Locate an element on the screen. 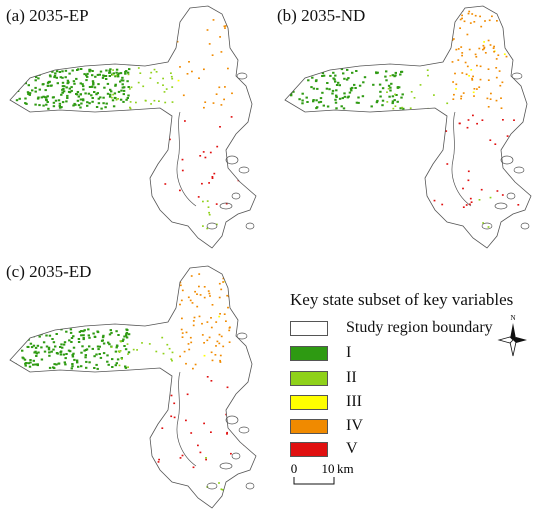 This screenshot has width=550, height=522. boundary-islet is located at coordinates (232, 160).